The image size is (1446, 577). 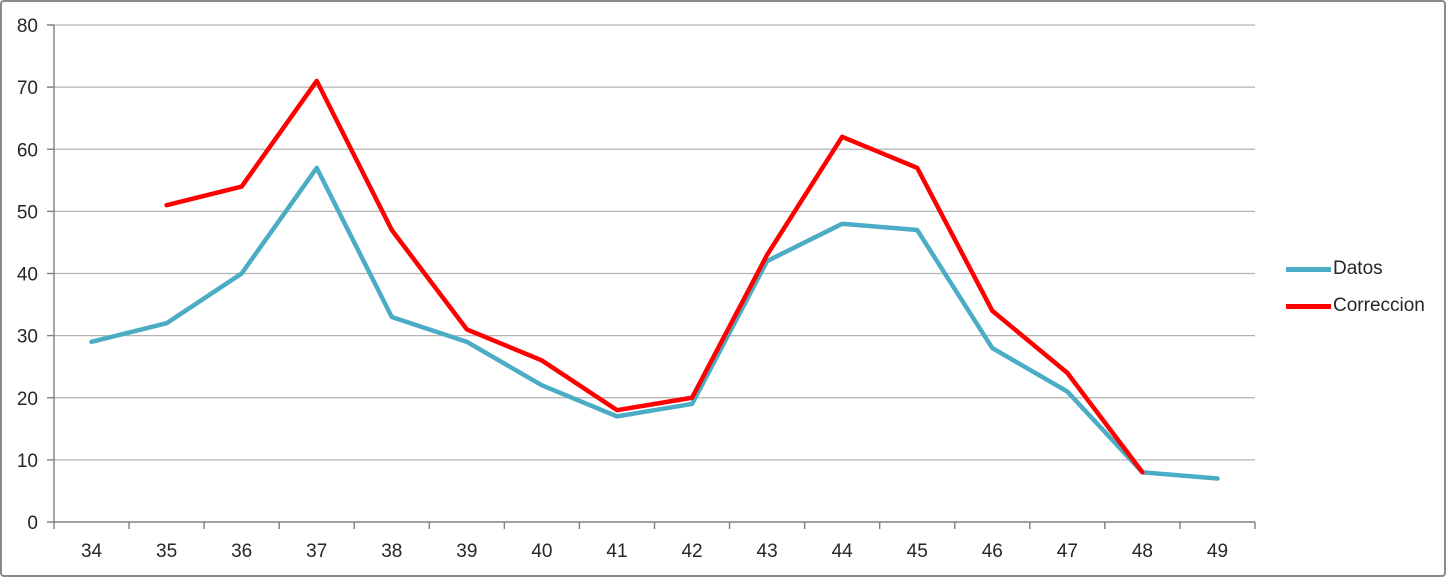 What do you see at coordinates (917, 551) in the screenshot?
I see `x-tick-label-45: 45` at bounding box center [917, 551].